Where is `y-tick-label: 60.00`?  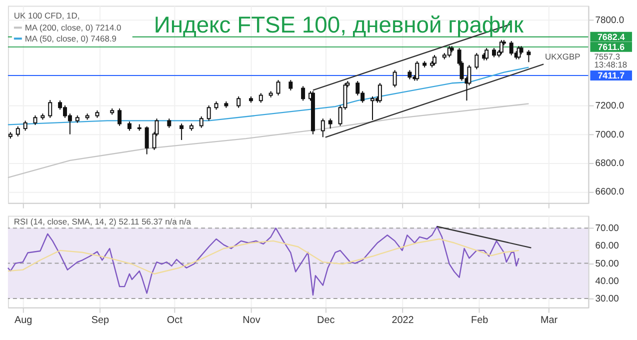 y-tick-label: 60.00 is located at coordinates (607, 246).